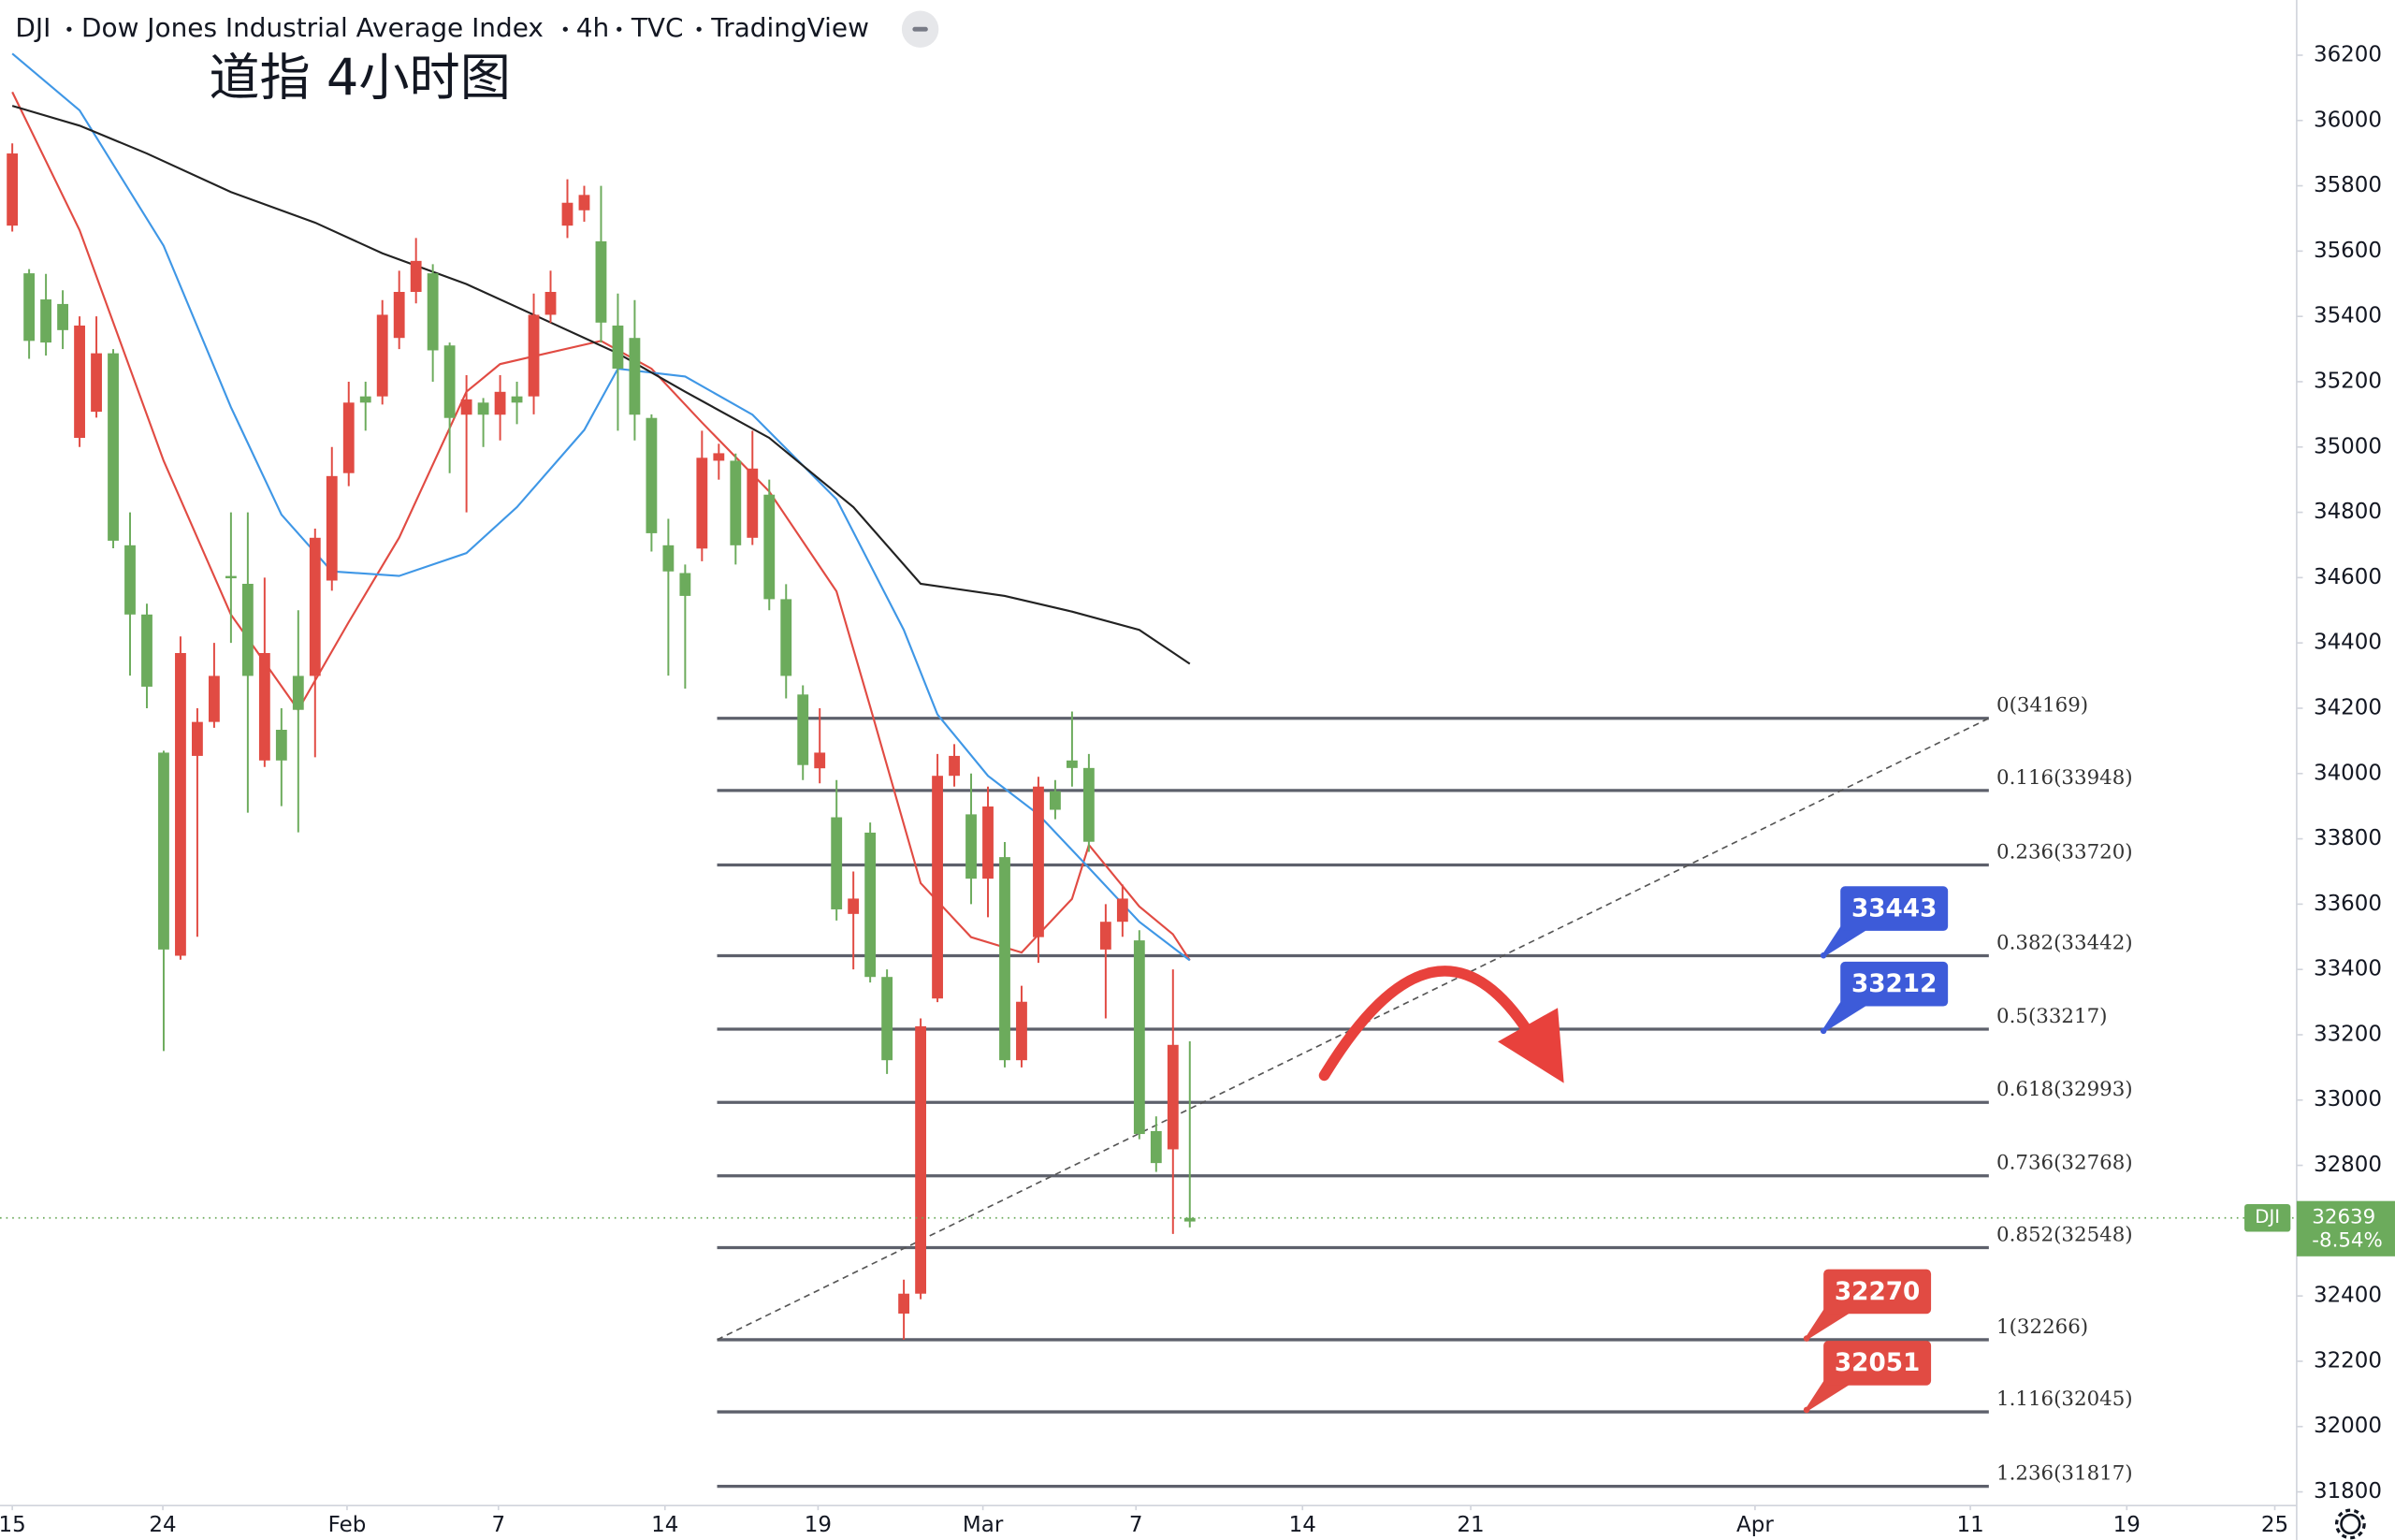  I want to click on y-tick-label: 33600, so click(2348, 904).